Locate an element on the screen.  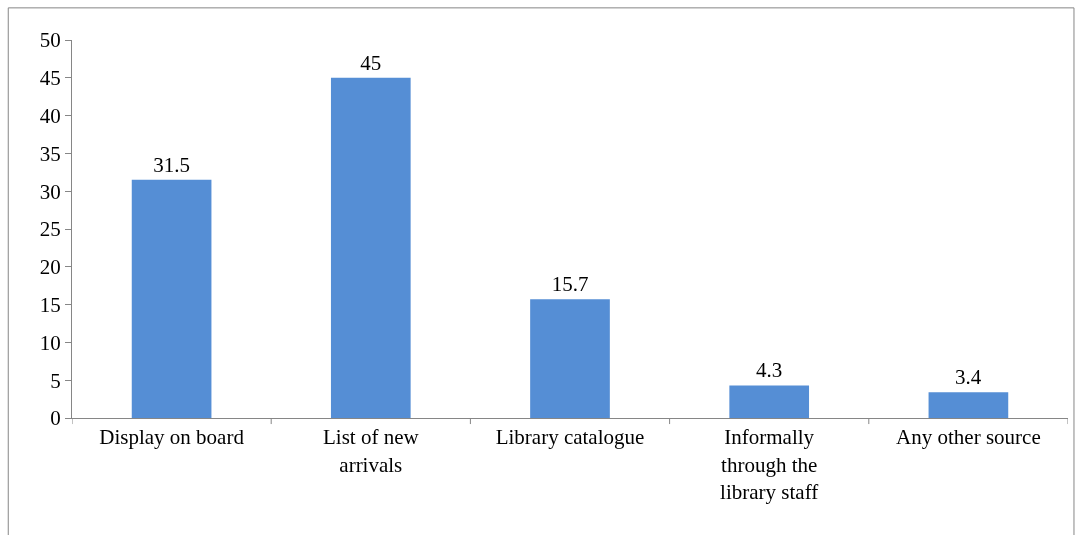
data-label: 31.5 is located at coordinates (171, 164).